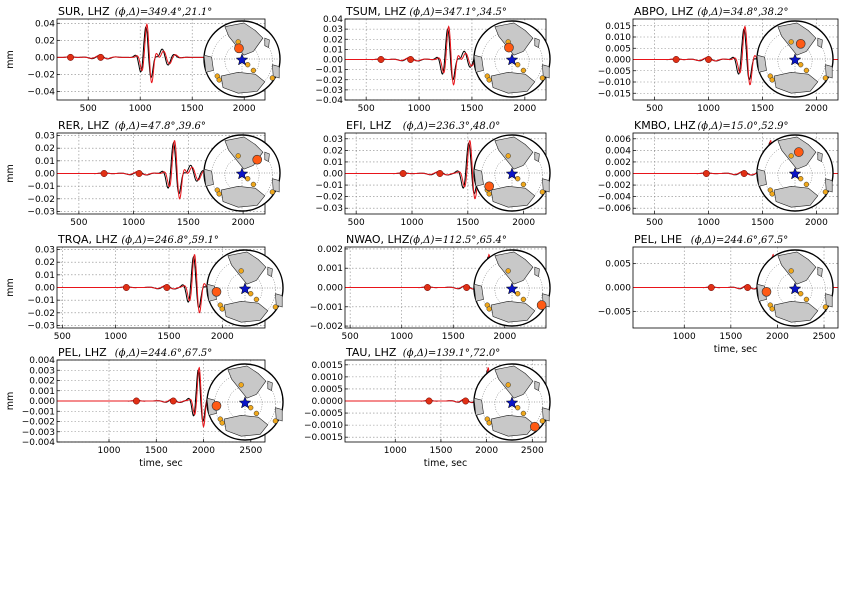  What do you see at coordinates (329, 81) in the screenshot?
I see `y-tick-label: −0.02` at bounding box center [329, 81].